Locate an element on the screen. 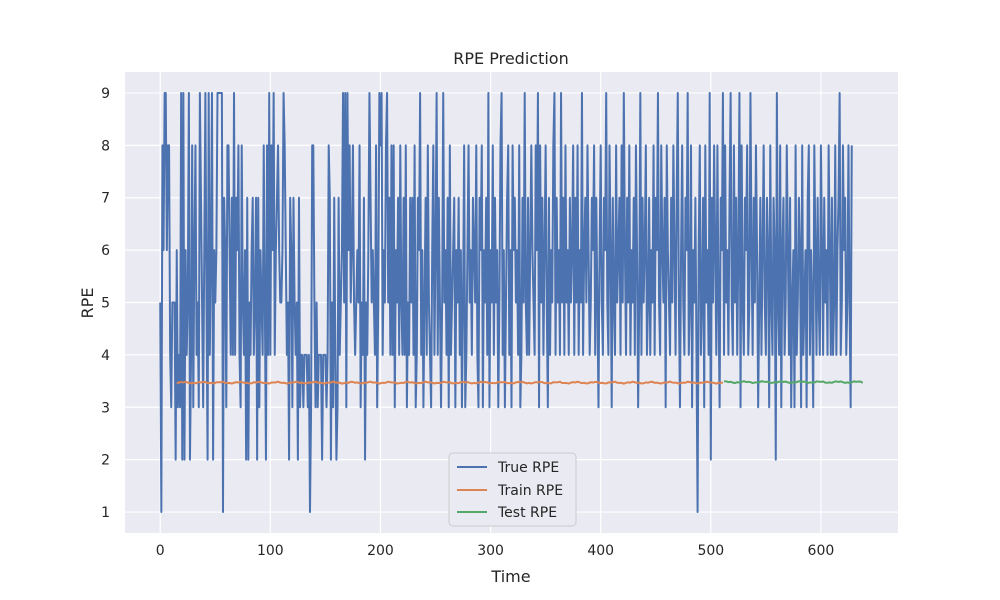  y-tick-label: 6 is located at coordinates (105, 251).